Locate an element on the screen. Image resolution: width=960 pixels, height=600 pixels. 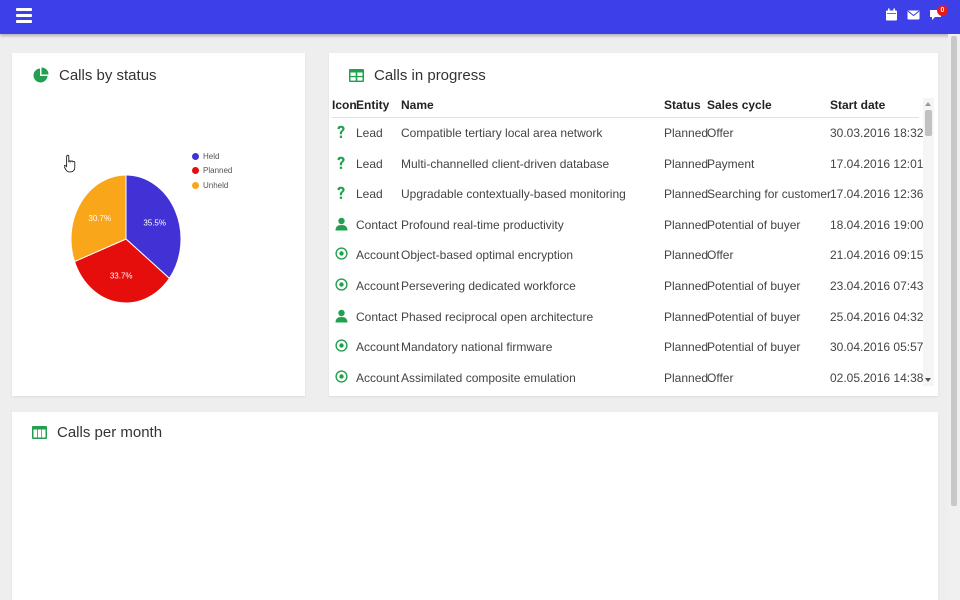
scroll-up-arrow-icon is located at coordinates (928, 104).